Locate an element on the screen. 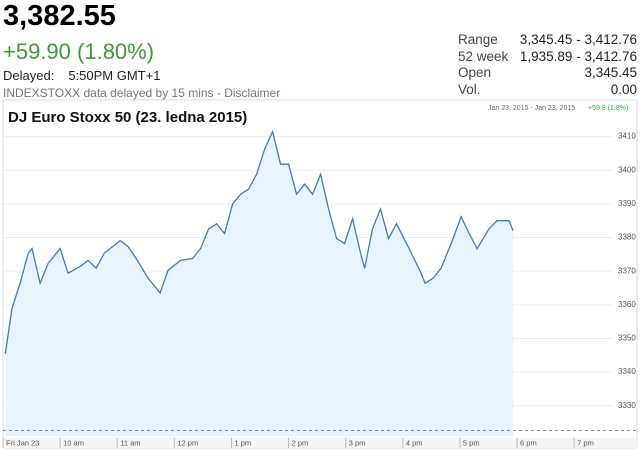  y-tick-label: 3360 is located at coordinates (627, 304).